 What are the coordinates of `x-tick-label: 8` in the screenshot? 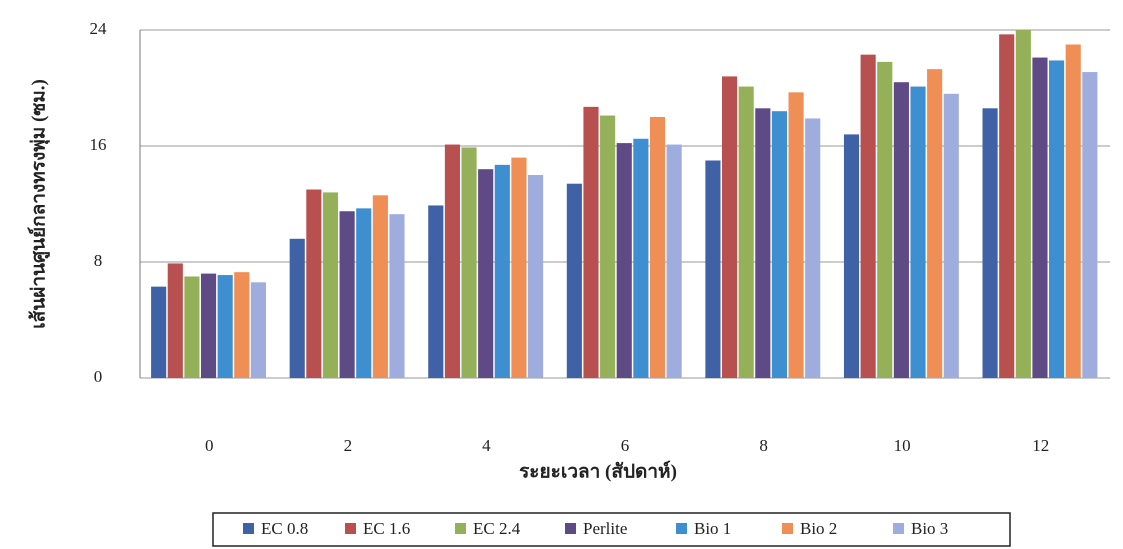 It's located at (763, 445).